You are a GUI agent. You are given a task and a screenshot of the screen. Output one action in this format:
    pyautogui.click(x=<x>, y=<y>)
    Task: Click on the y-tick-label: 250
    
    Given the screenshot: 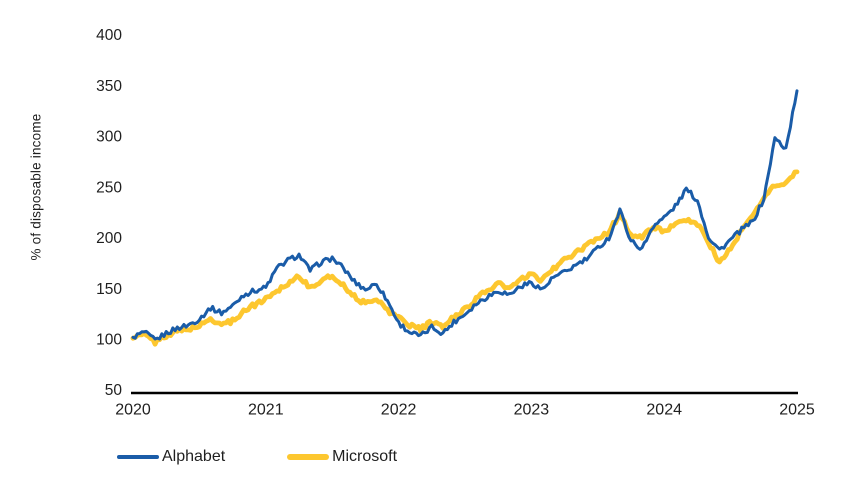 What is the action you would take?
    pyautogui.click(x=109, y=187)
    